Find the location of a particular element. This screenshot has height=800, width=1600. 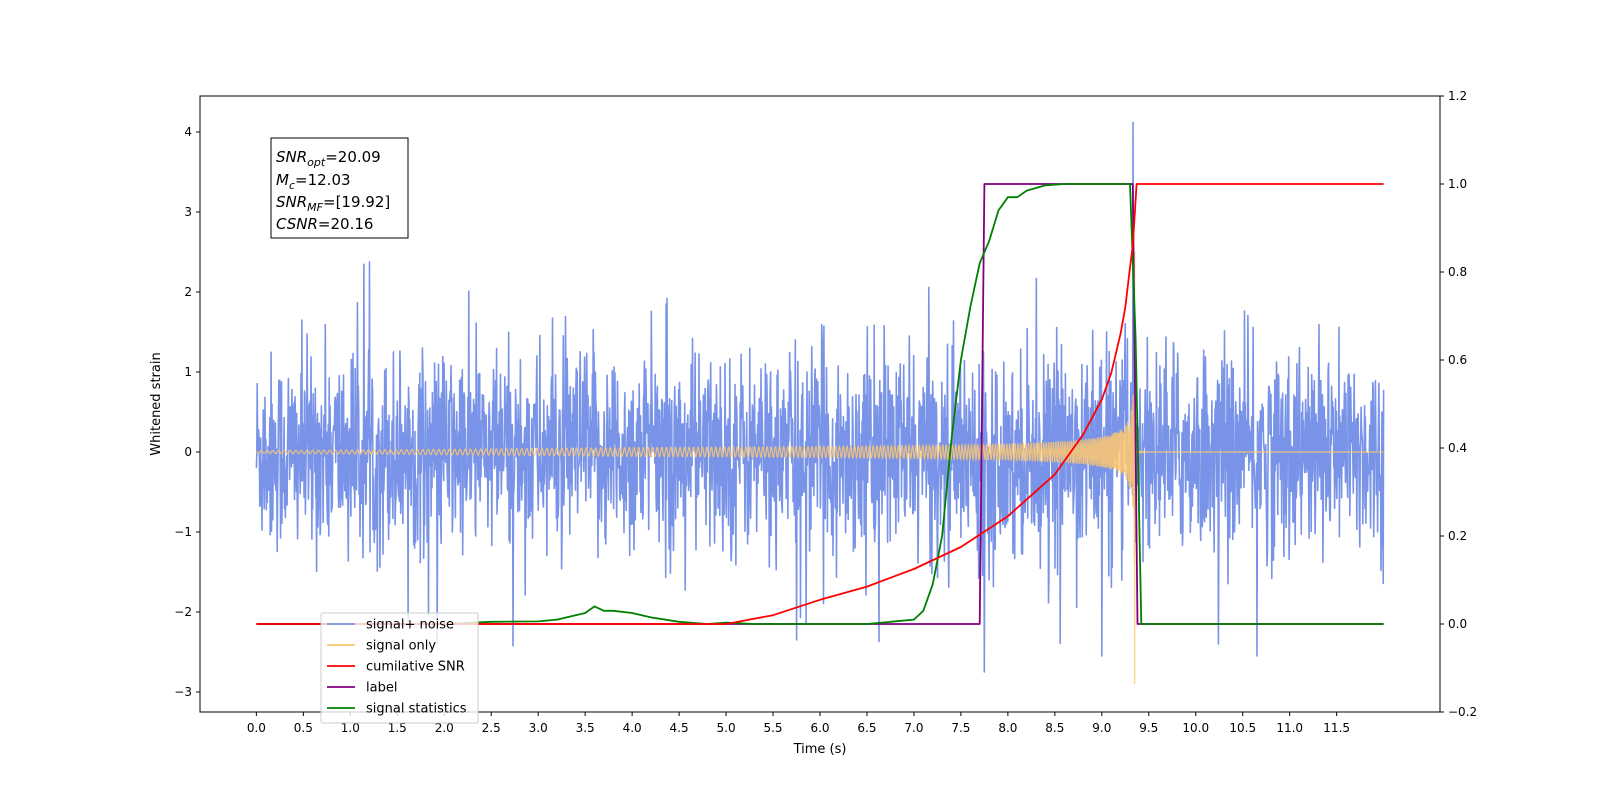

x-tick-label: 2.5 is located at coordinates (491, 728).